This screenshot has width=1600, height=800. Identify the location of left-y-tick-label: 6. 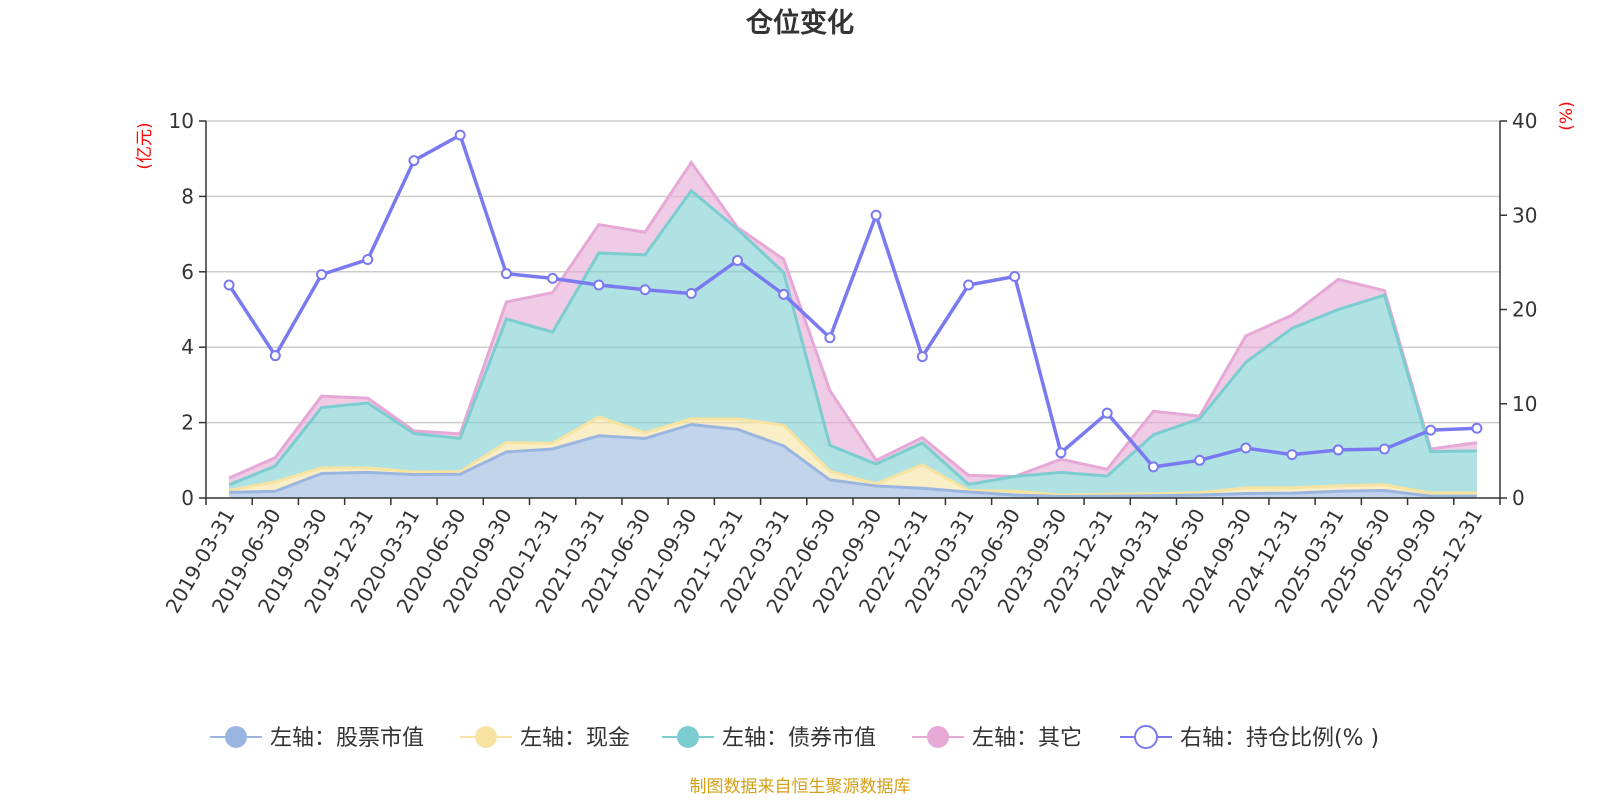
(187, 272).